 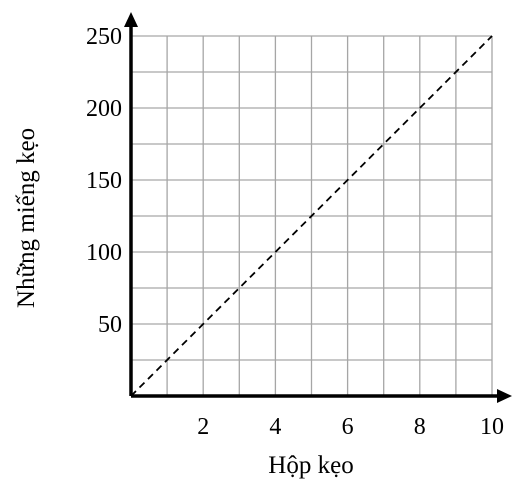 What do you see at coordinates (104, 37) in the screenshot?
I see `y-tick-label: 250` at bounding box center [104, 37].